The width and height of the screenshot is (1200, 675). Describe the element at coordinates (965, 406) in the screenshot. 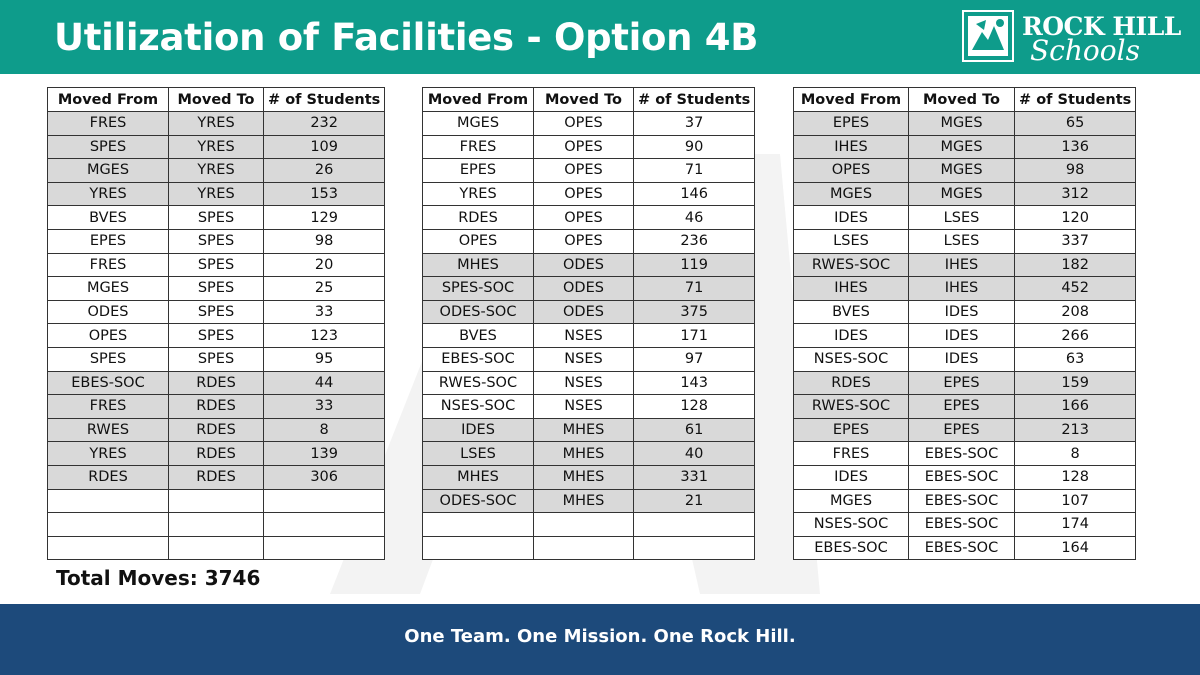

I see `table-row: RWES-SOC EPES 166` at that location.